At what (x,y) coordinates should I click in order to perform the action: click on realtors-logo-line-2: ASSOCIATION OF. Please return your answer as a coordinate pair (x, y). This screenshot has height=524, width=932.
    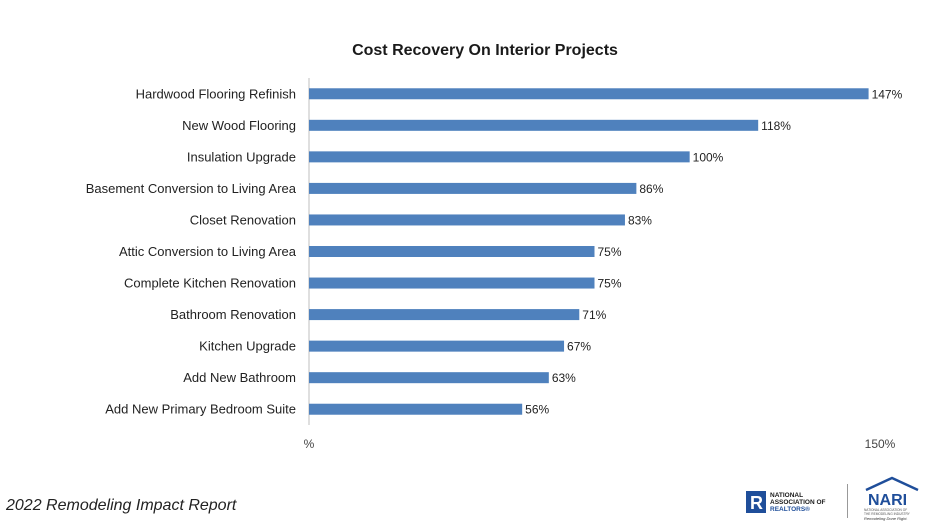
    Looking at the image, I should click on (798, 502).